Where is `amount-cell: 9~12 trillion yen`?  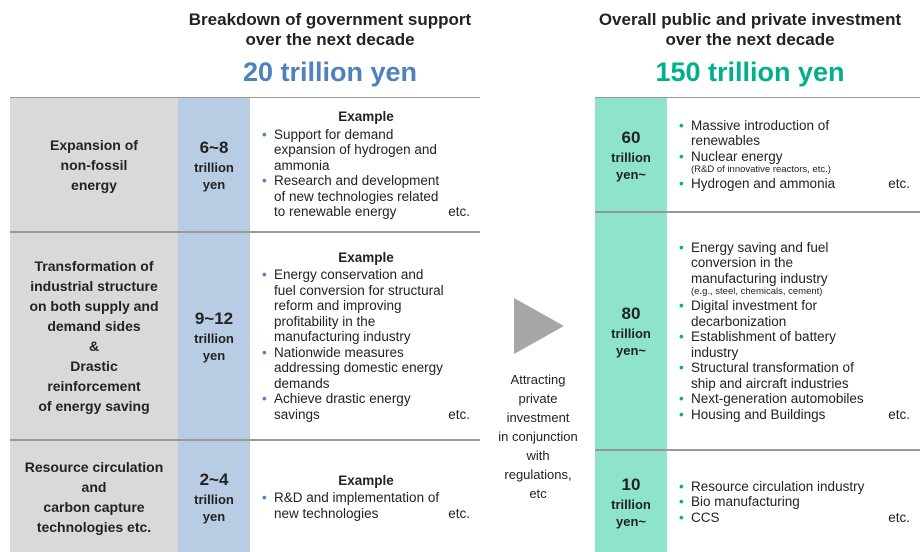 amount-cell: 9~12 trillion yen is located at coordinates (214, 336).